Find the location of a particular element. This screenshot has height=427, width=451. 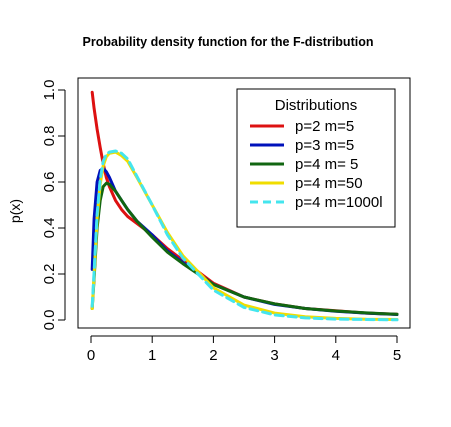

legend-title: Distributions is located at coordinates (316, 105).